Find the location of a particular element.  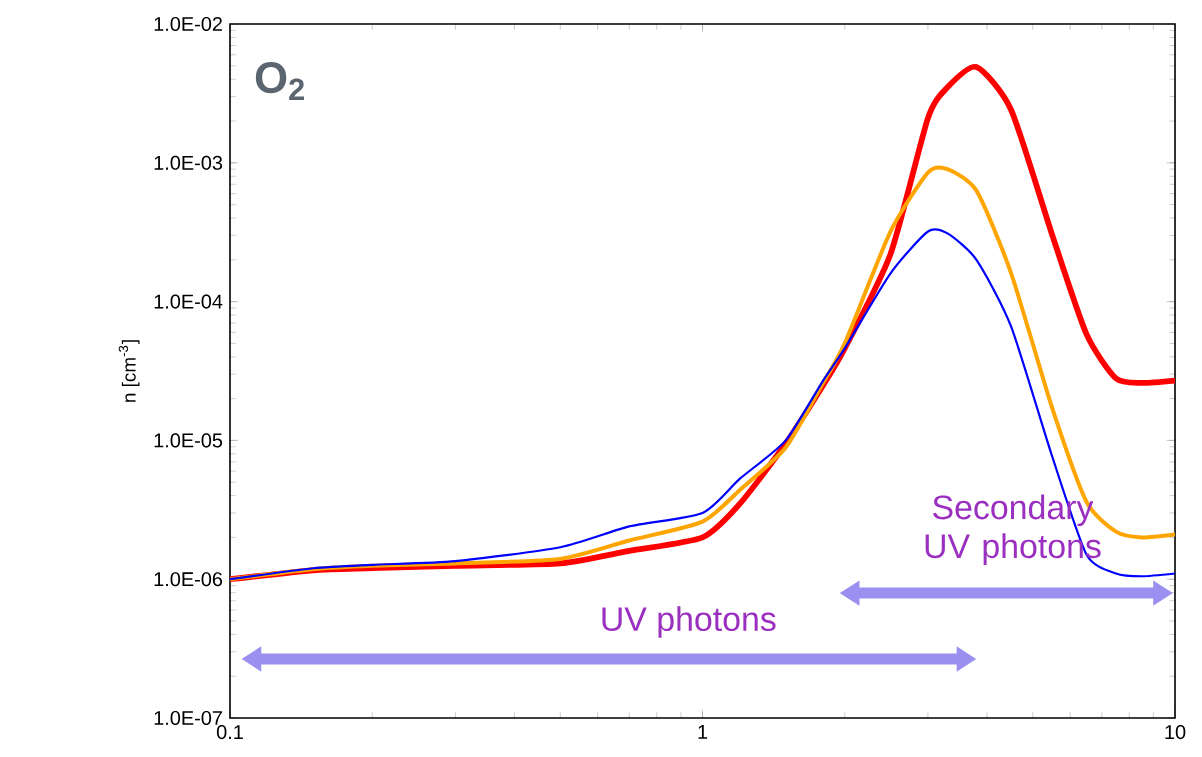

x-tick-label: 1 is located at coordinates (703, 732).